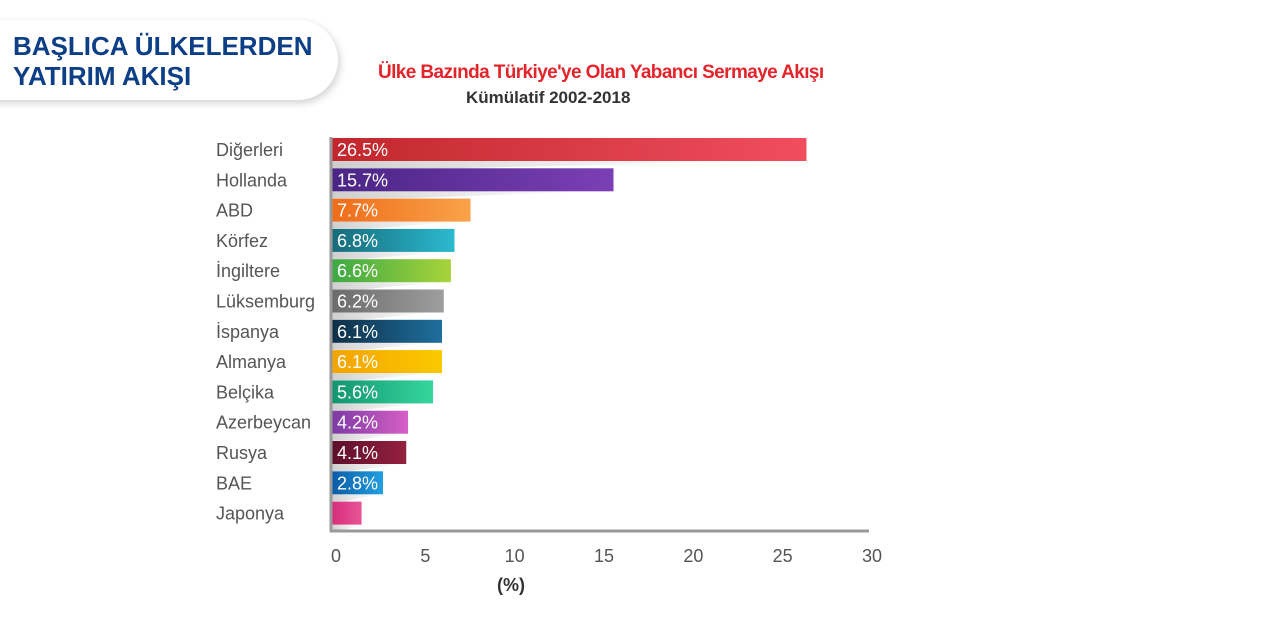 The width and height of the screenshot is (1262, 622). Describe the element at coordinates (248, 271) in the screenshot. I see `category-label: İngiltere` at that location.